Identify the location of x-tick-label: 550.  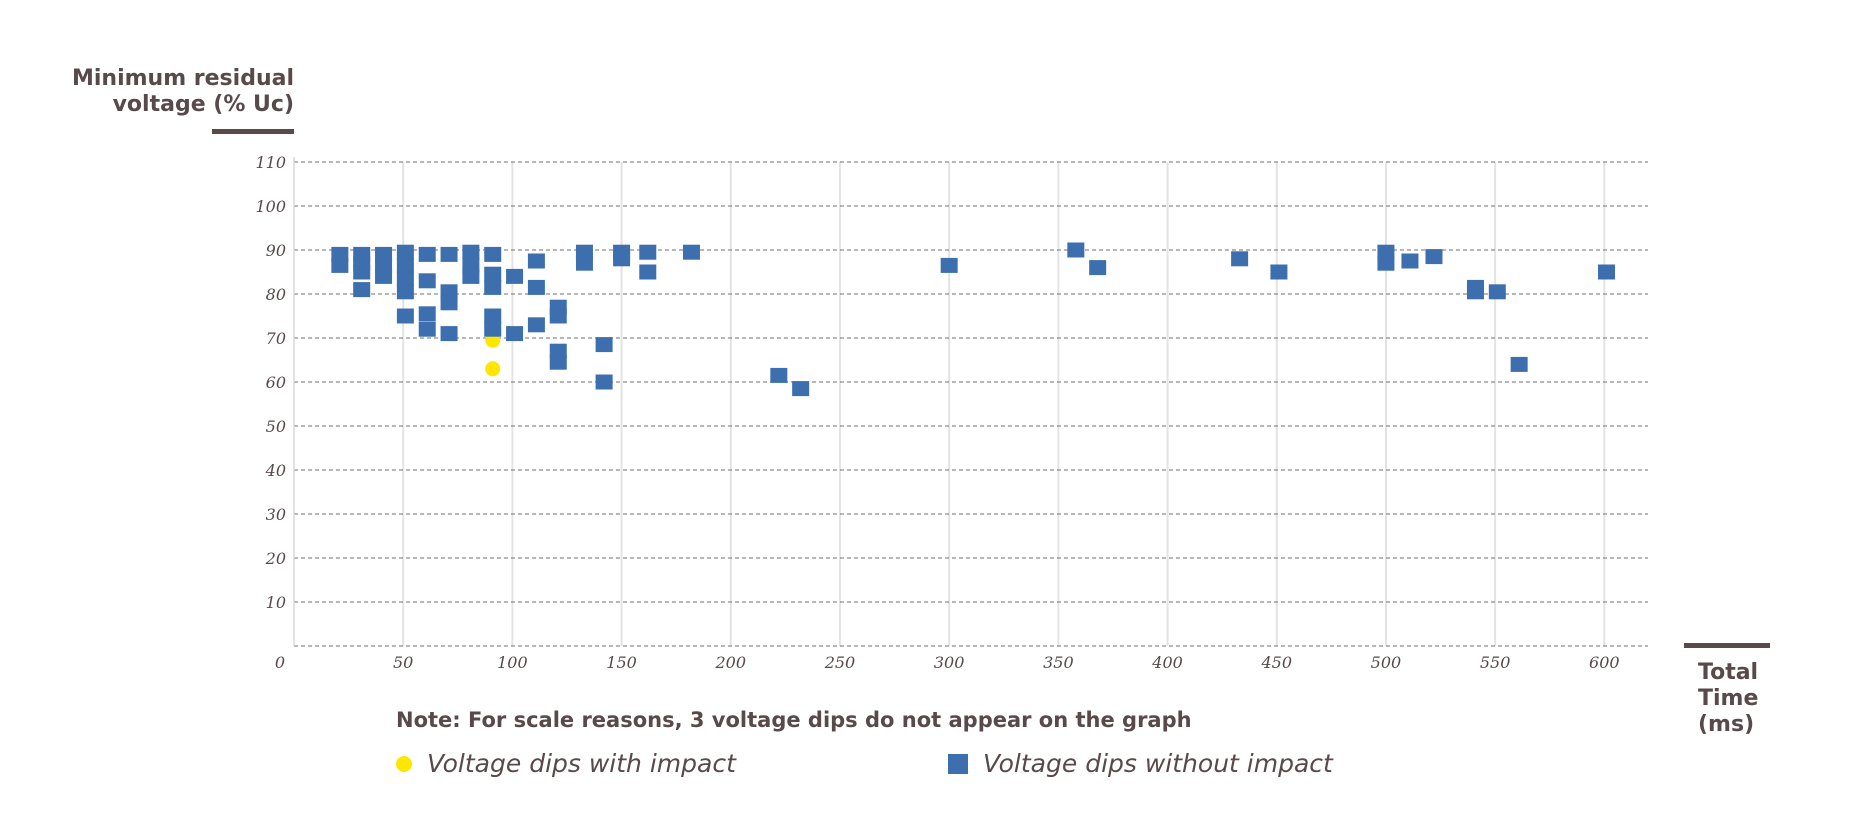
(1495, 662).